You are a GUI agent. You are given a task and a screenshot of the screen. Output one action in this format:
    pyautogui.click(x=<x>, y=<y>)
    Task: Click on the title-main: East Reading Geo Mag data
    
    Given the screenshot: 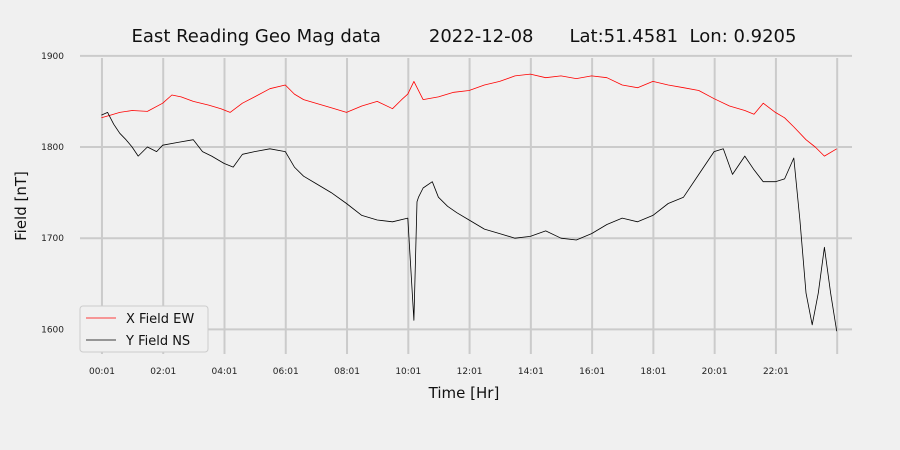 What is the action you would take?
    pyautogui.click(x=256, y=36)
    